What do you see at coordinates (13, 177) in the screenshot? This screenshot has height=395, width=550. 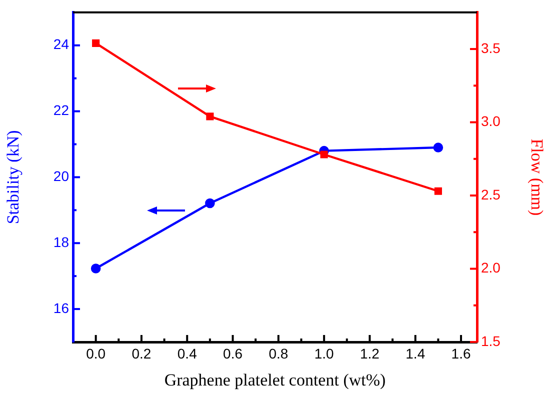 I see `y-axis-title: Stability (kN)` at bounding box center [13, 177].